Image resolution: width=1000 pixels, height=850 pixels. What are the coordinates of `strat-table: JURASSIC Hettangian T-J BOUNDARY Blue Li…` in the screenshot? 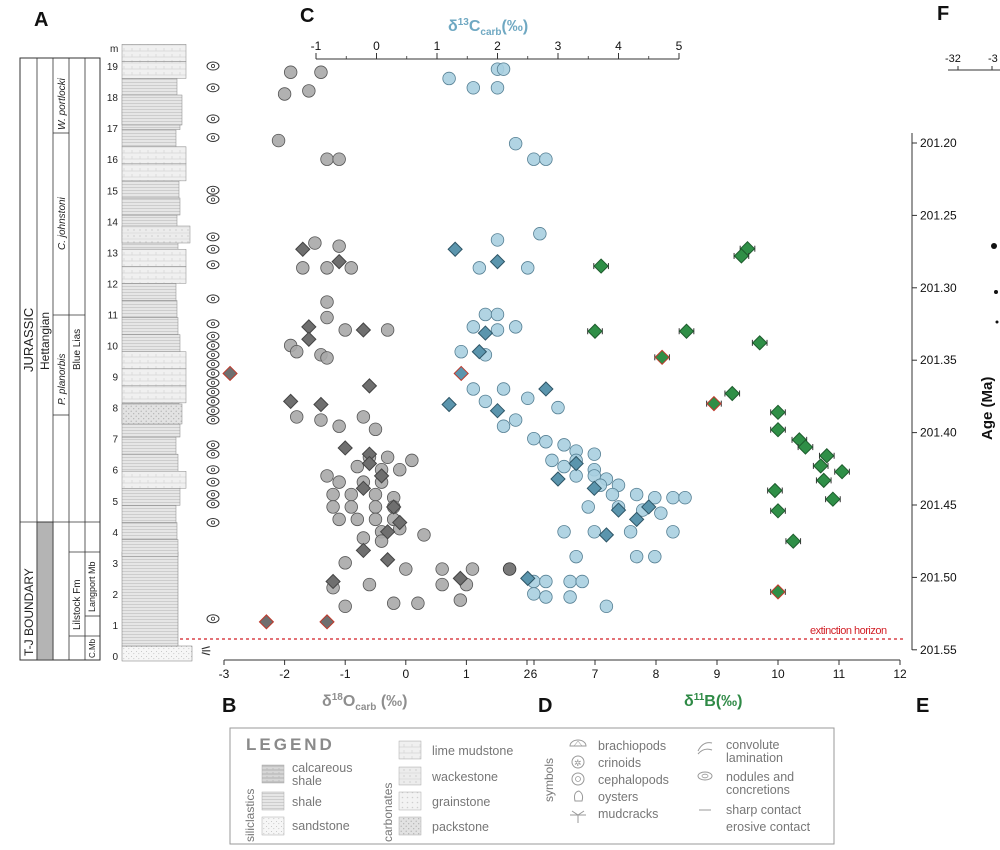 It's located at (60, 359).